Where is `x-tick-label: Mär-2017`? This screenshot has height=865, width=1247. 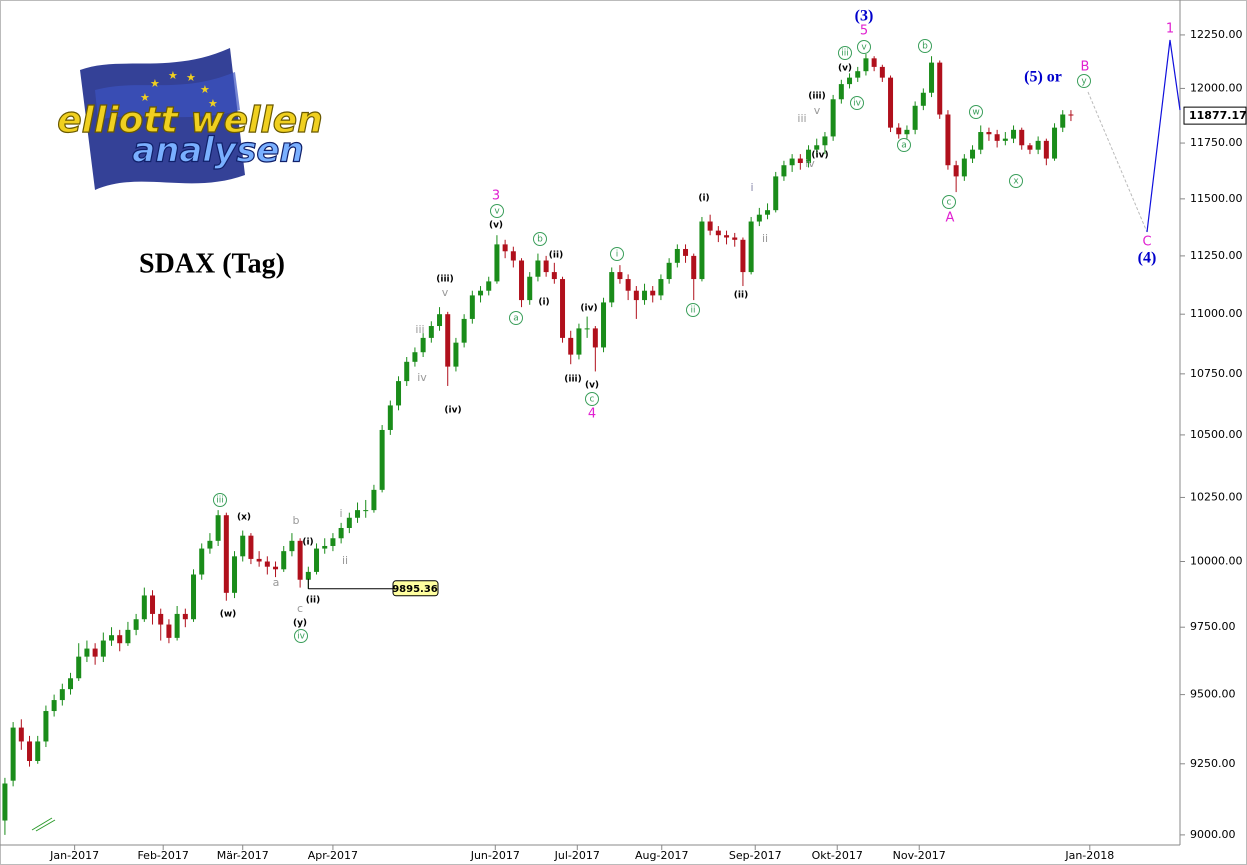
x-tick-label: Mär-2017 is located at coordinates (243, 855).